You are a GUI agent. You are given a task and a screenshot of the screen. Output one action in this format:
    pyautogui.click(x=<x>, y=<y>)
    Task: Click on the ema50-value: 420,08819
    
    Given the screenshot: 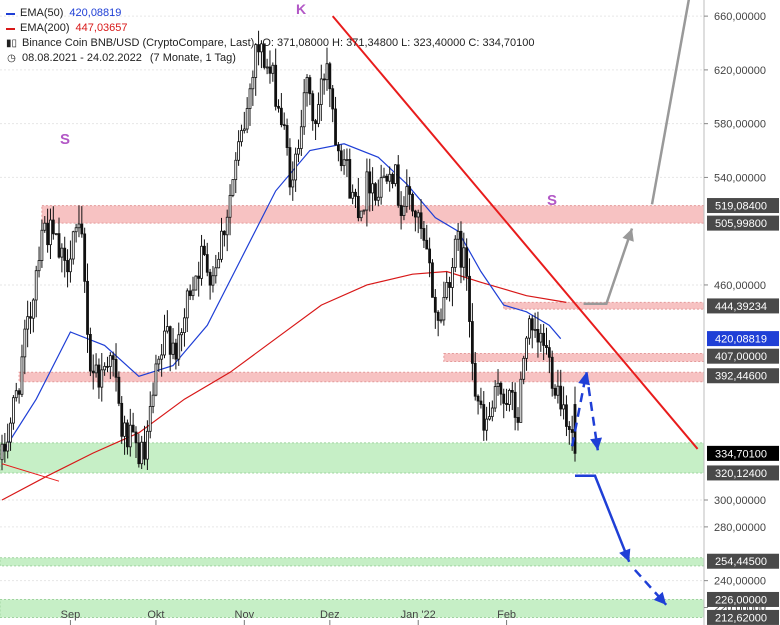 What is the action you would take?
    pyautogui.click(x=95, y=13)
    